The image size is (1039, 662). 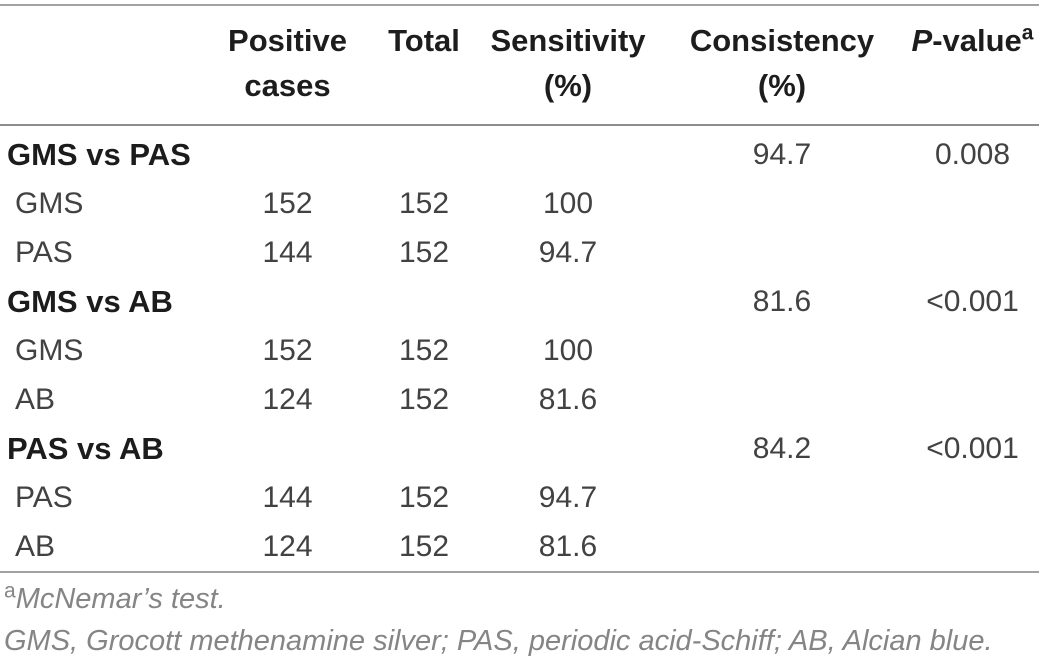 What do you see at coordinates (782, 40) in the screenshot?
I see `header-consistency-line1: Consistency` at bounding box center [782, 40].